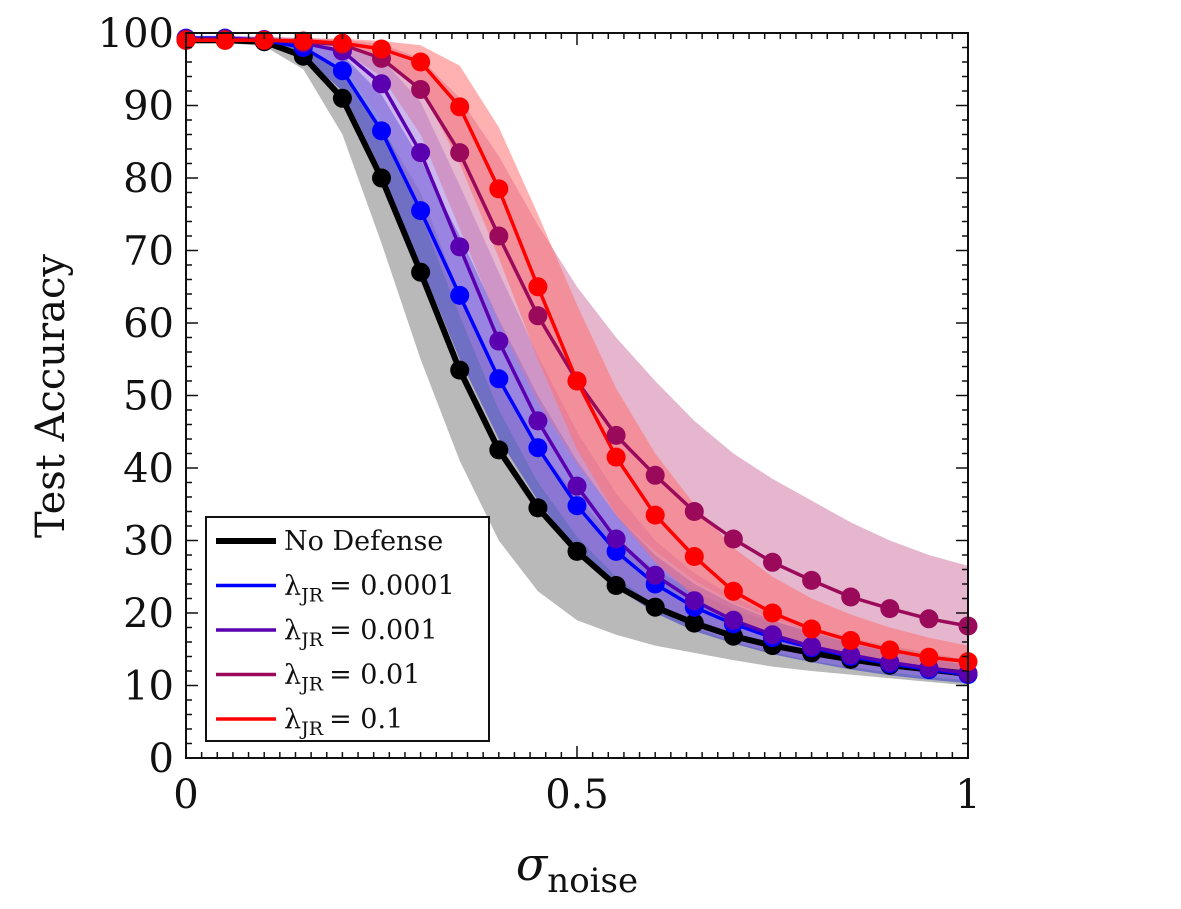  What do you see at coordinates (592, 881) in the screenshot?
I see `x-axis-label-subscript: noise` at bounding box center [592, 881].